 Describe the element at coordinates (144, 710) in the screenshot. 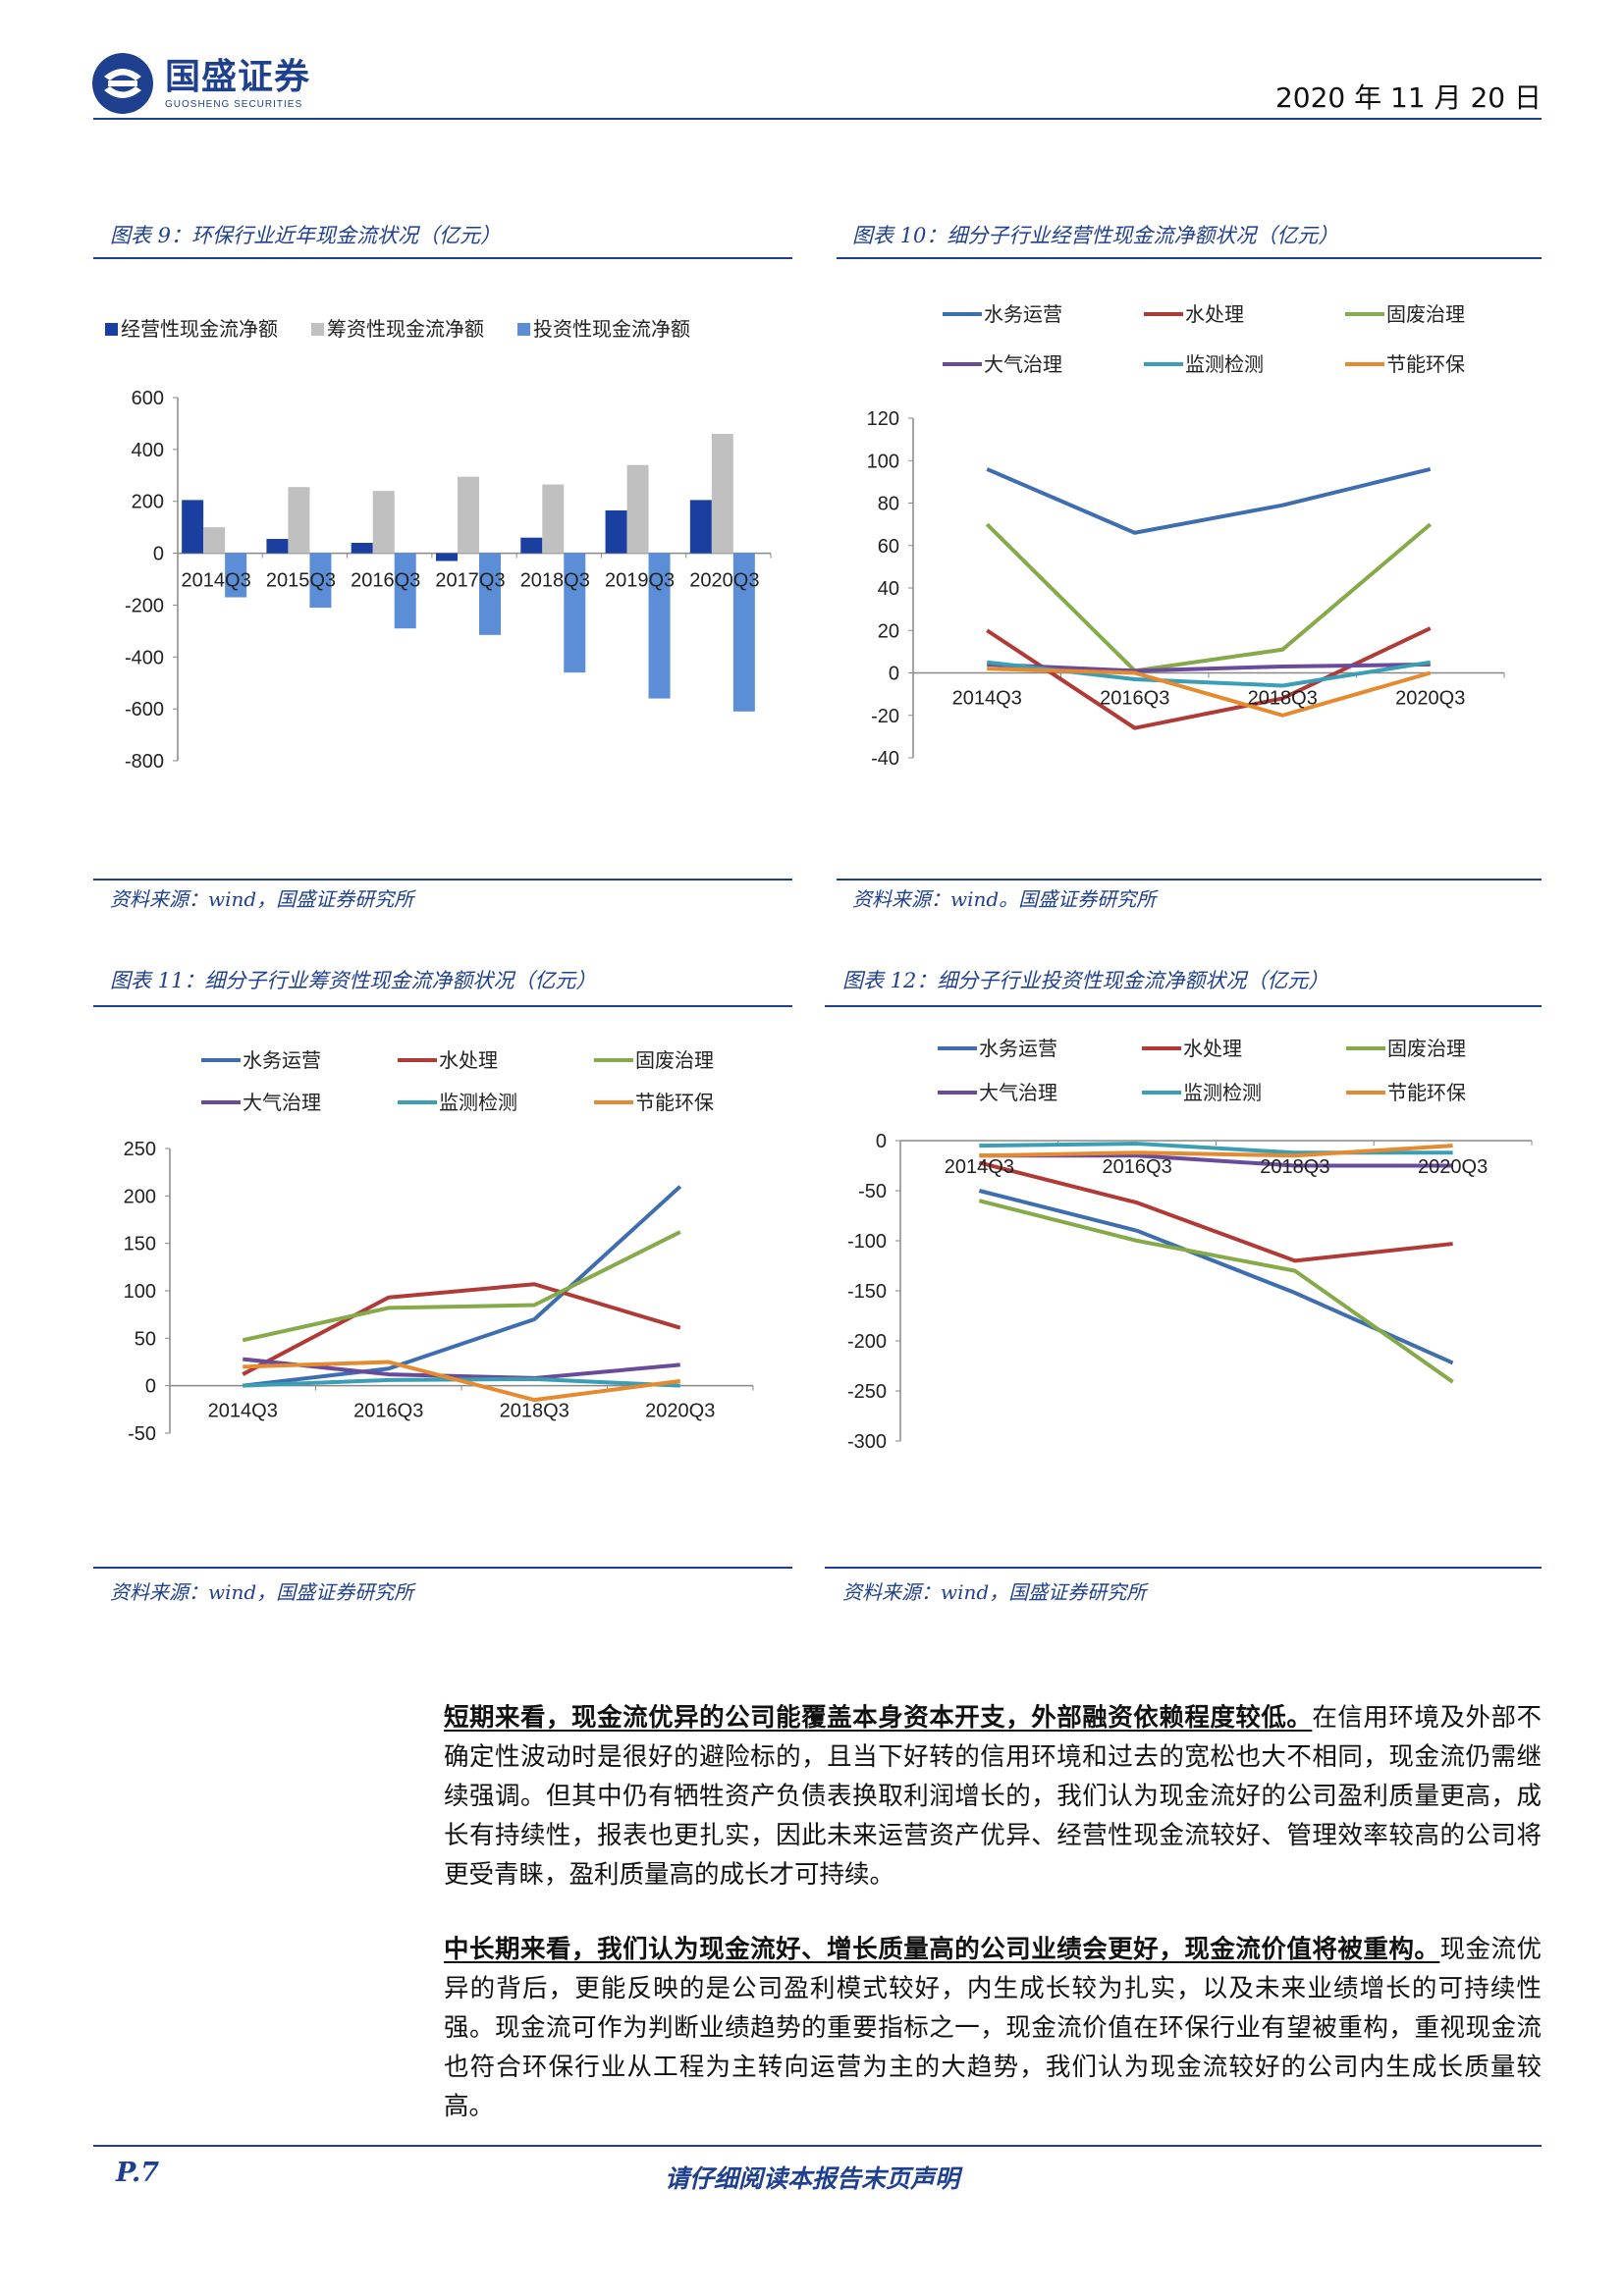

I see `y-tick-label: -600` at that location.